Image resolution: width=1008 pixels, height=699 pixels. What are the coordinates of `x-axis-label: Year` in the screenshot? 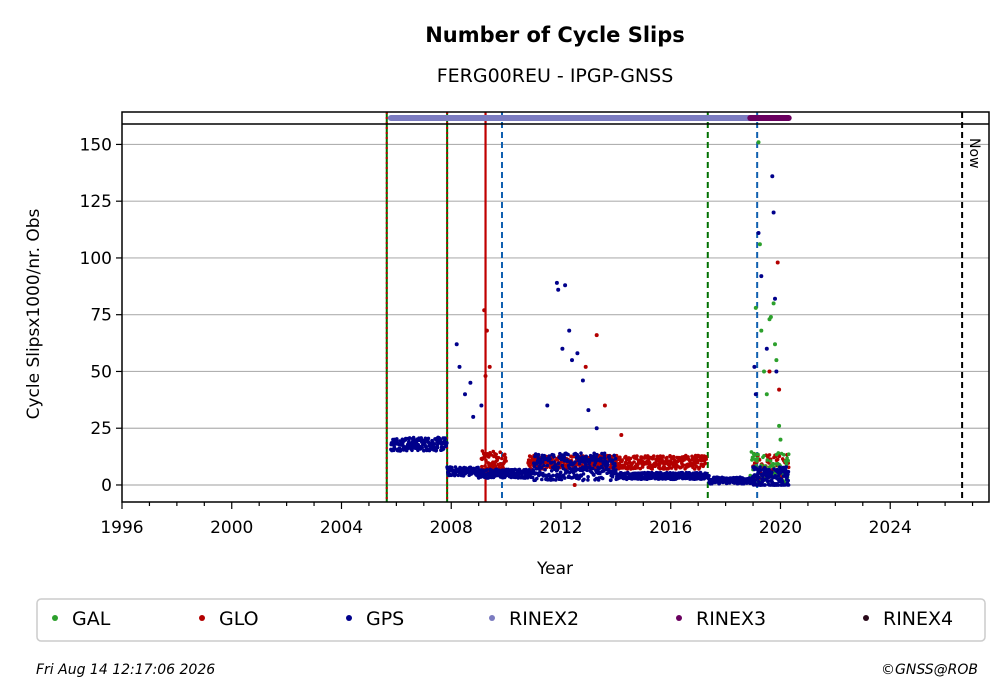 It's located at (554, 569).